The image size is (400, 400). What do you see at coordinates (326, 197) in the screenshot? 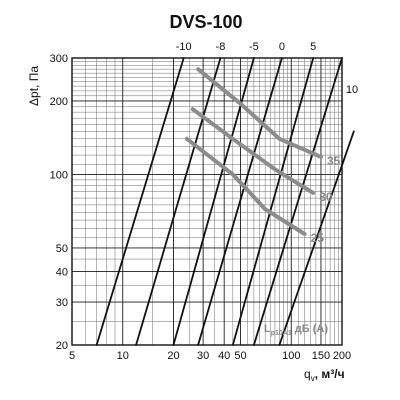
I see `noise-curve-label: 30` at bounding box center [326, 197].